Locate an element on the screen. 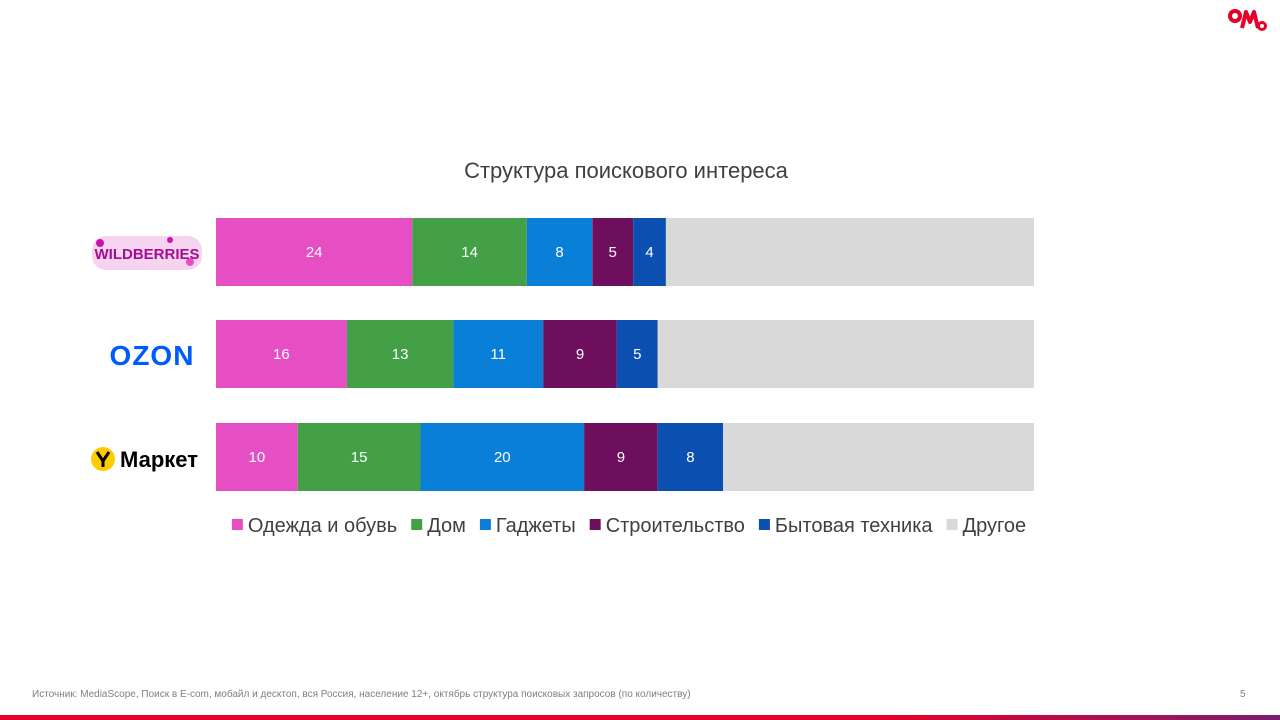 The image size is (1280, 720). bar-value-label-2-0: 10 is located at coordinates (257, 457).